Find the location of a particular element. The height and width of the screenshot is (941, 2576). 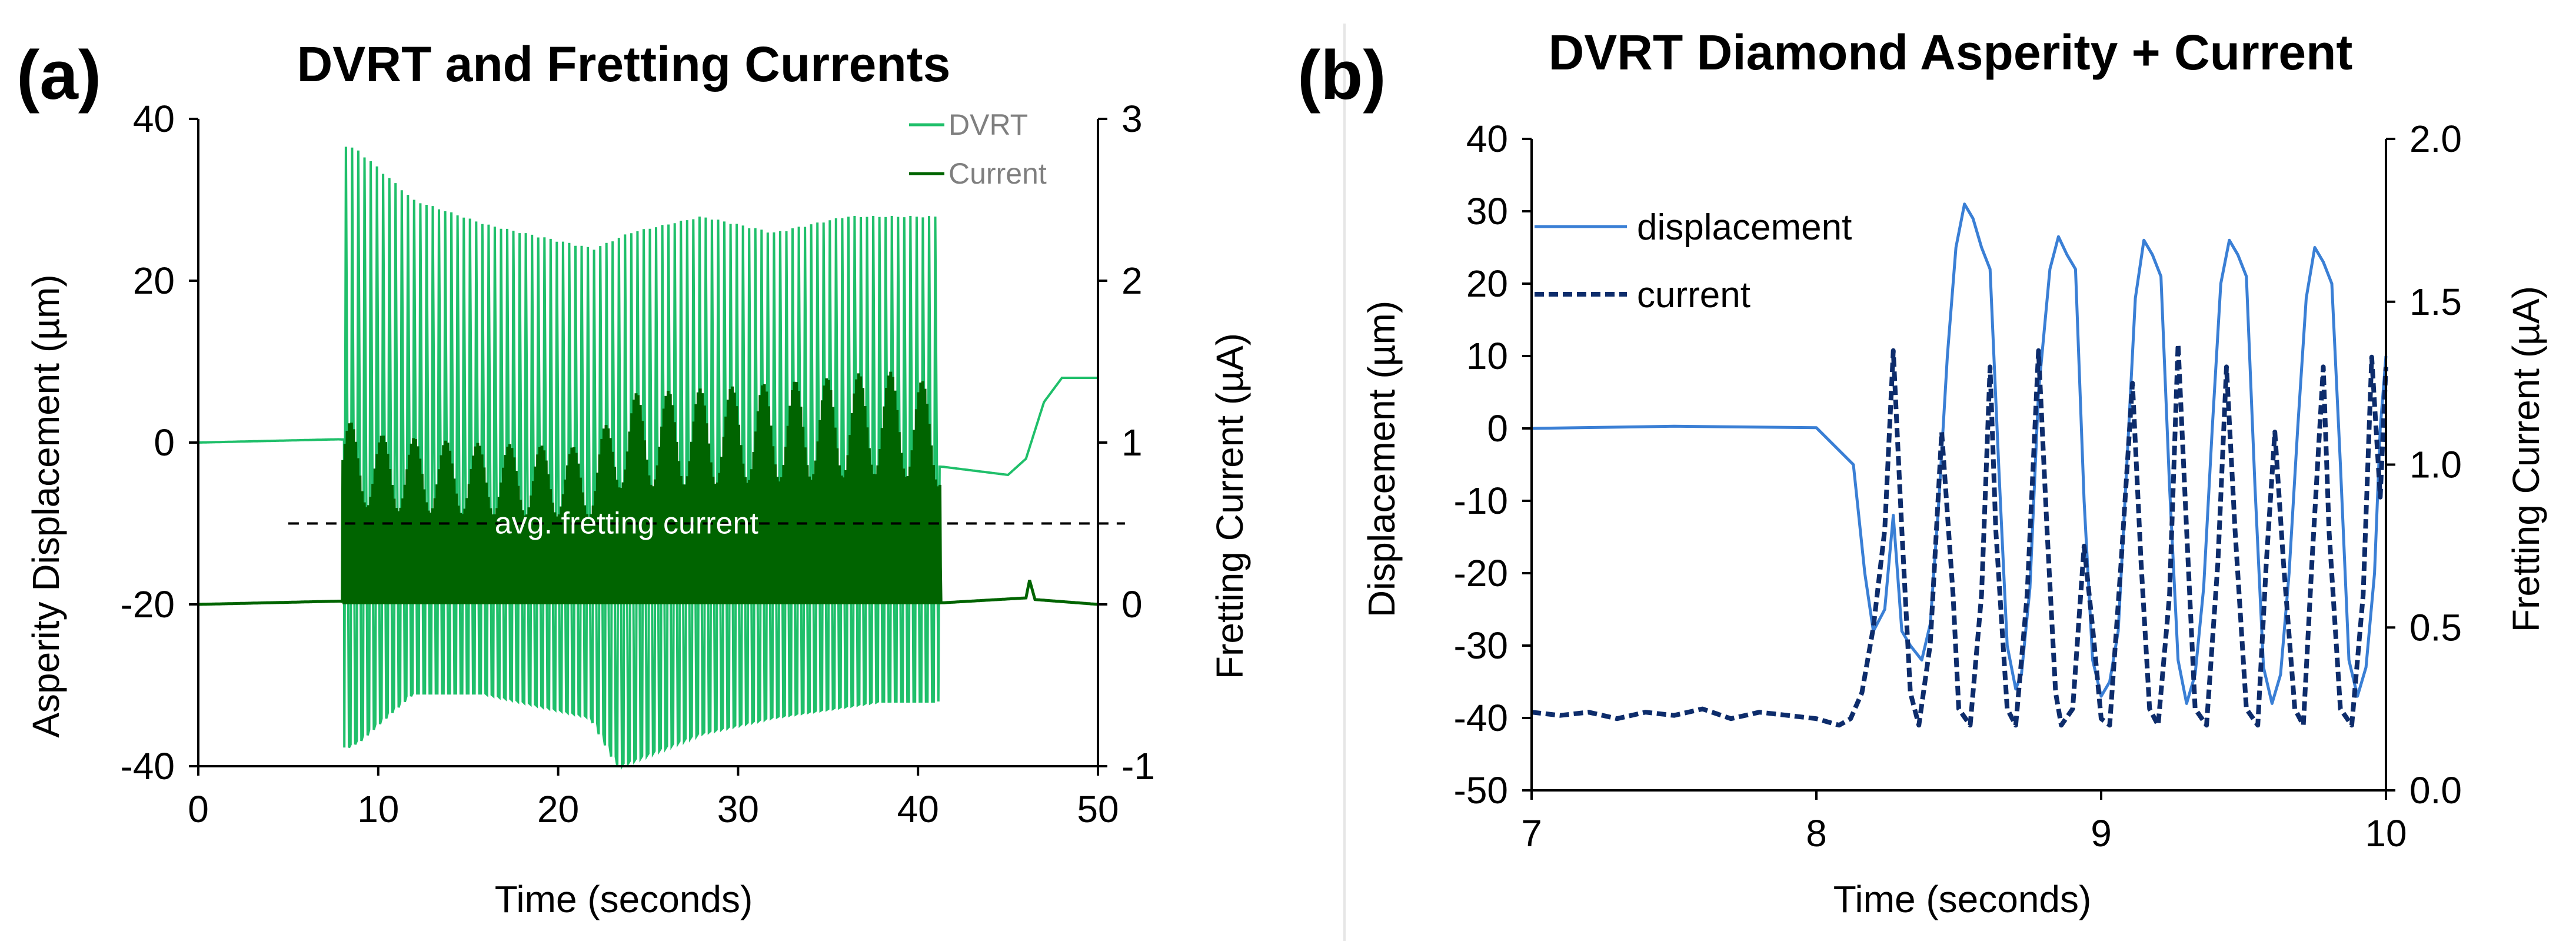

panel-b-x-tick-label: 9 is located at coordinates (2101, 833).